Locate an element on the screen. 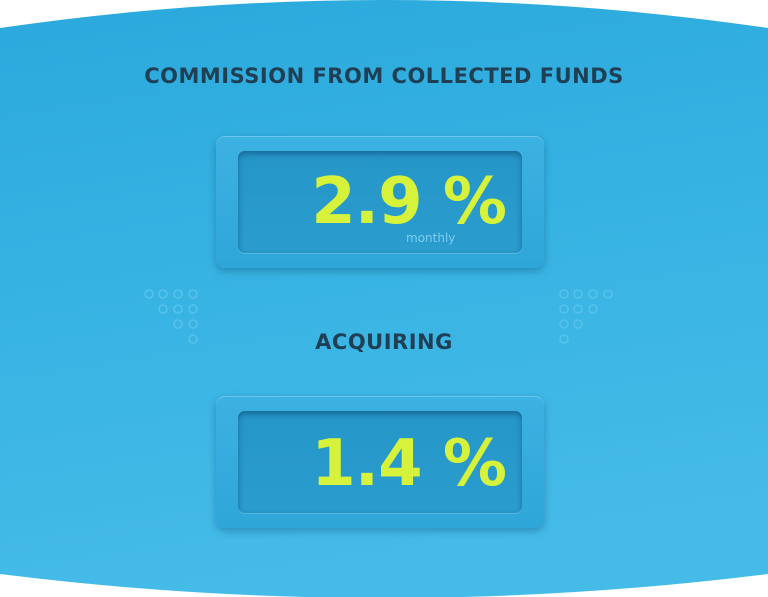 Image resolution: width=768 pixels, height=597 pixels. commission-value: 2.9 % is located at coordinates (409, 202).